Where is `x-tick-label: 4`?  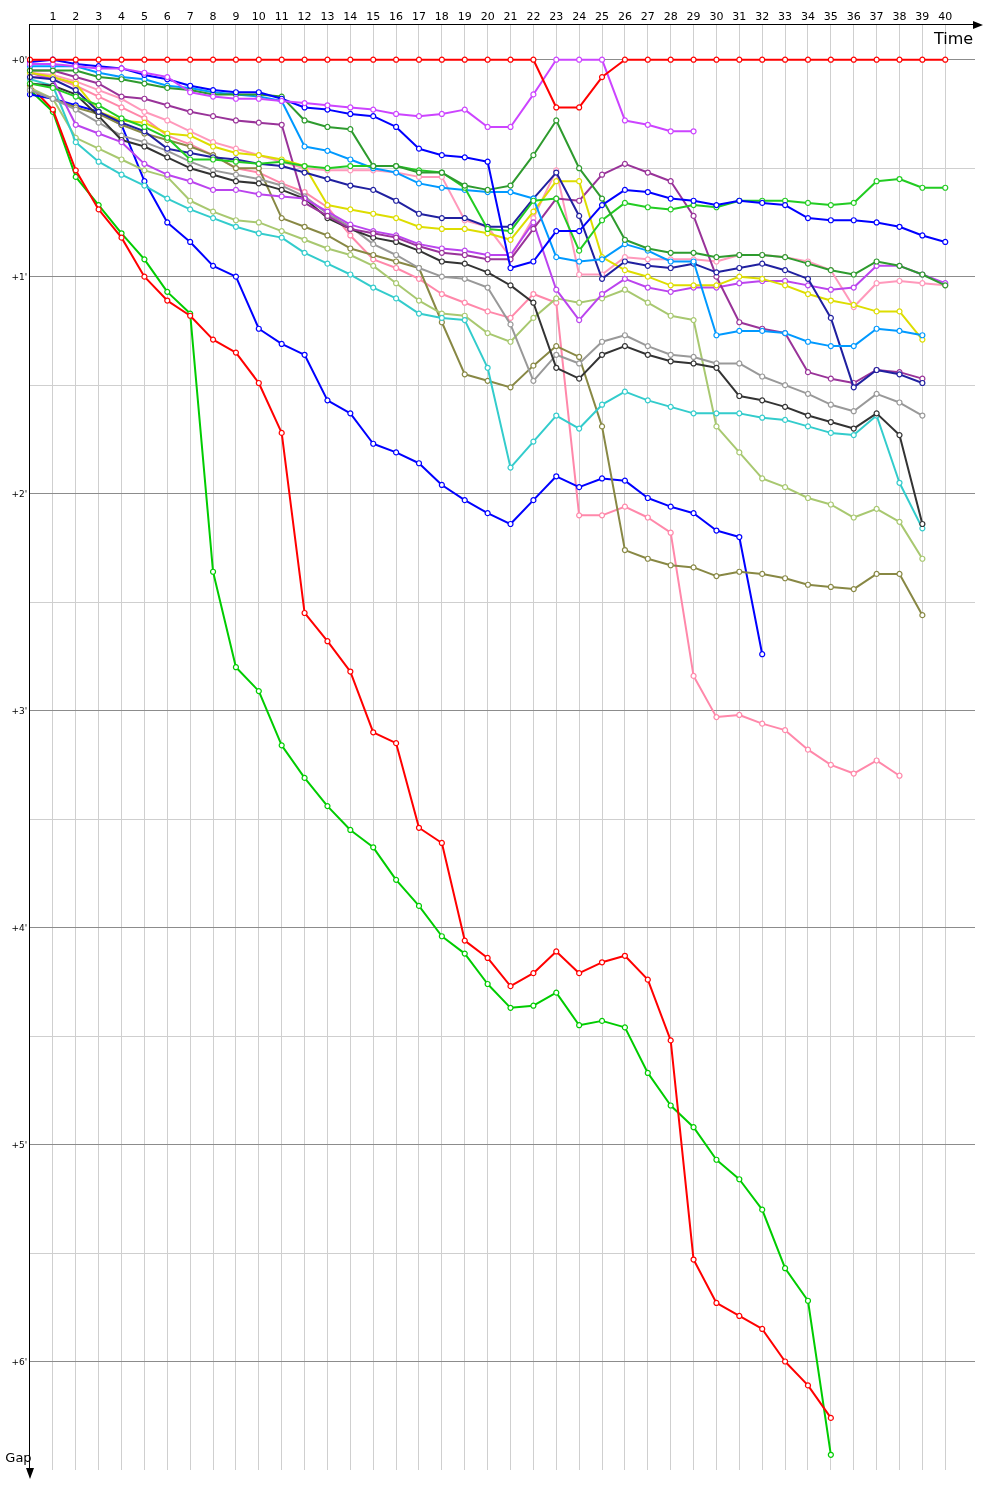
x-tick-label: 4 is located at coordinates (122, 16).